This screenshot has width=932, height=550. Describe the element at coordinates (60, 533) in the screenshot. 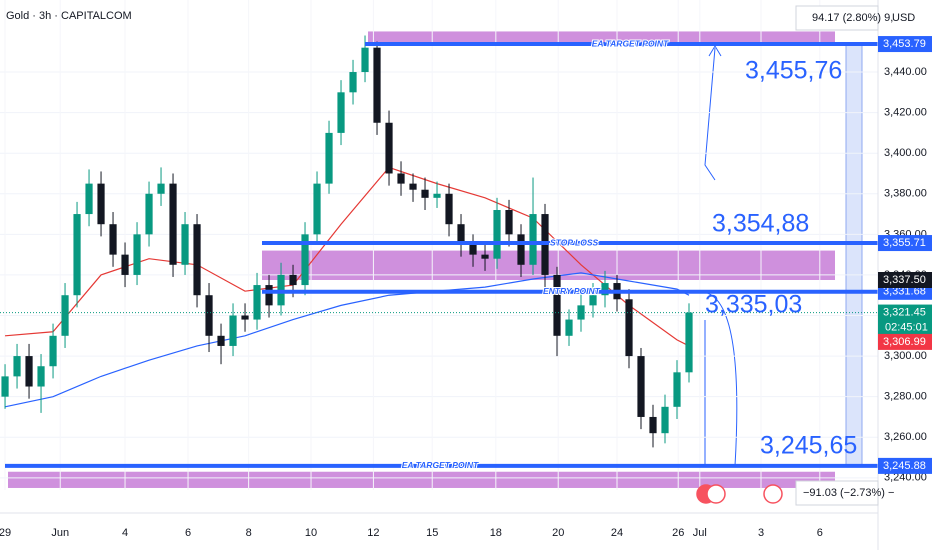

I see `x-tick-label: Jun` at that location.